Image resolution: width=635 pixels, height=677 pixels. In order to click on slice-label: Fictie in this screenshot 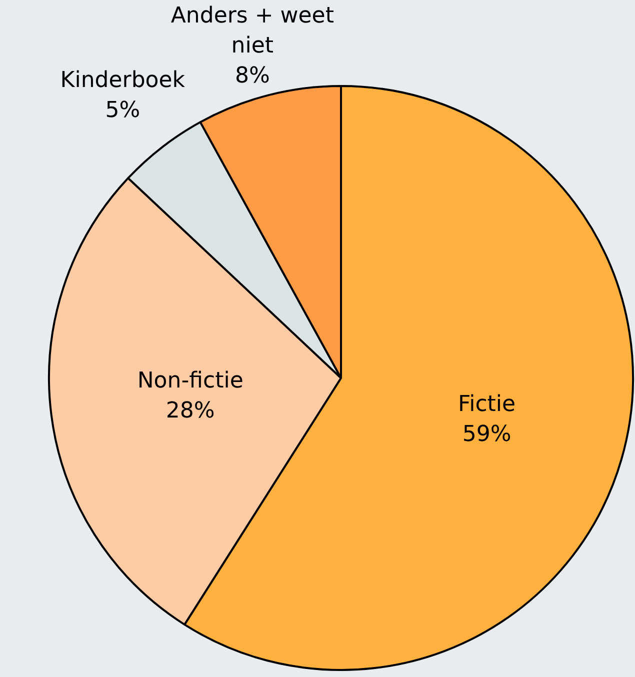, I will do `click(487, 405)`.